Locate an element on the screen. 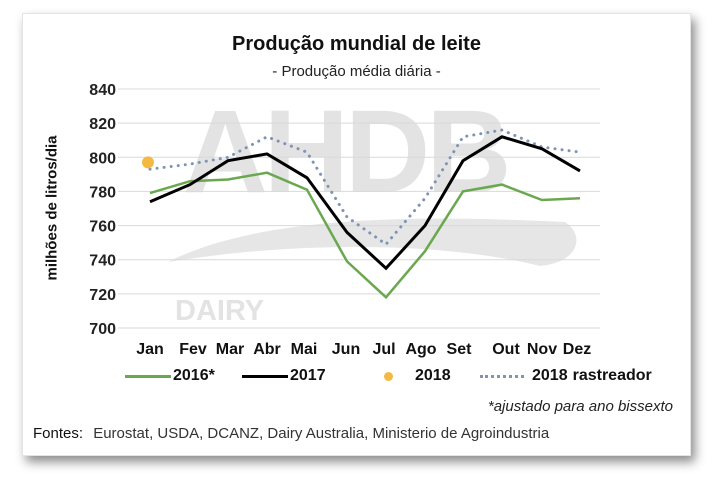 This screenshot has width=713, height=483. y-axis-ticks: 700 720 740 760 780 800 820 840 is located at coordinates (102, 210).